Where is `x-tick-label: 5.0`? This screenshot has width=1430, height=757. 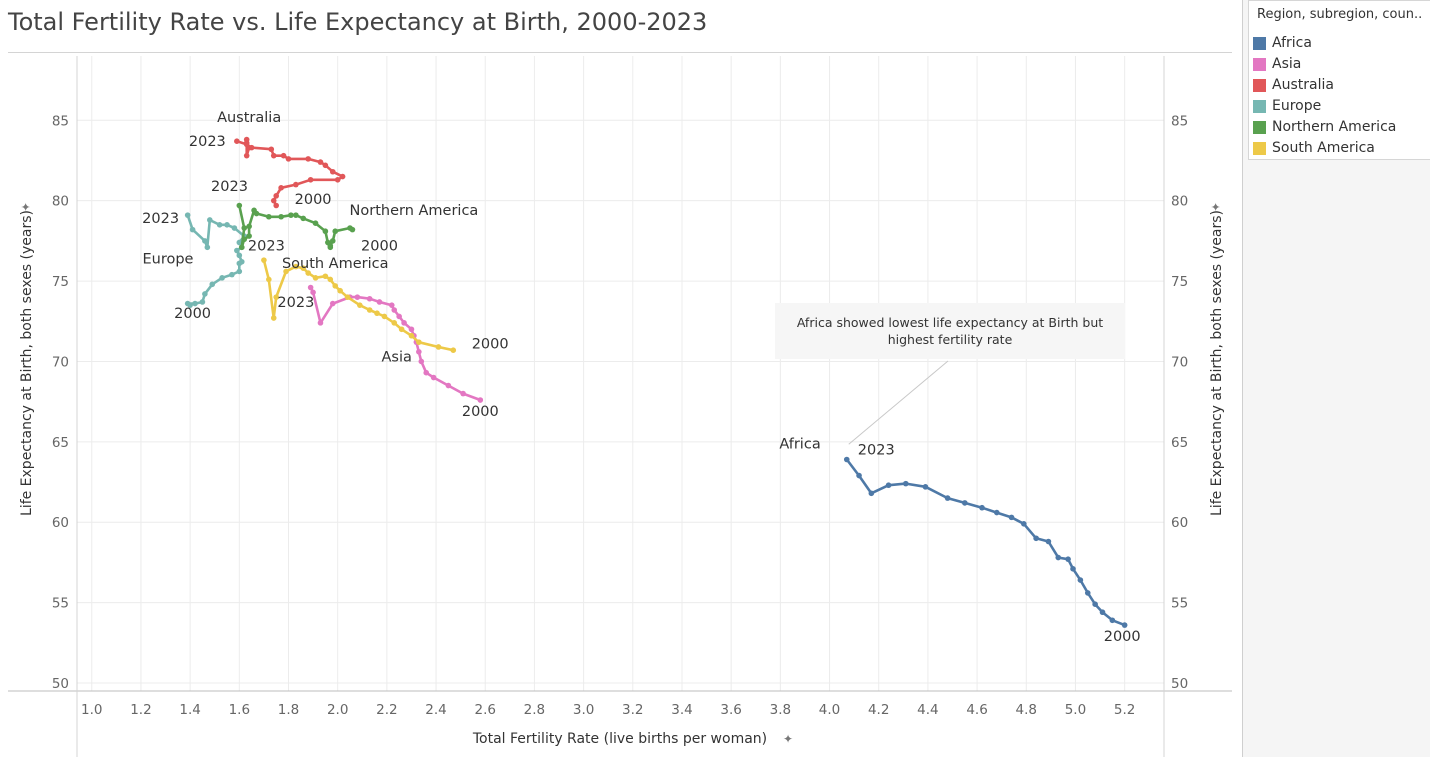 x-tick-label: 5.0 is located at coordinates (1075, 710).